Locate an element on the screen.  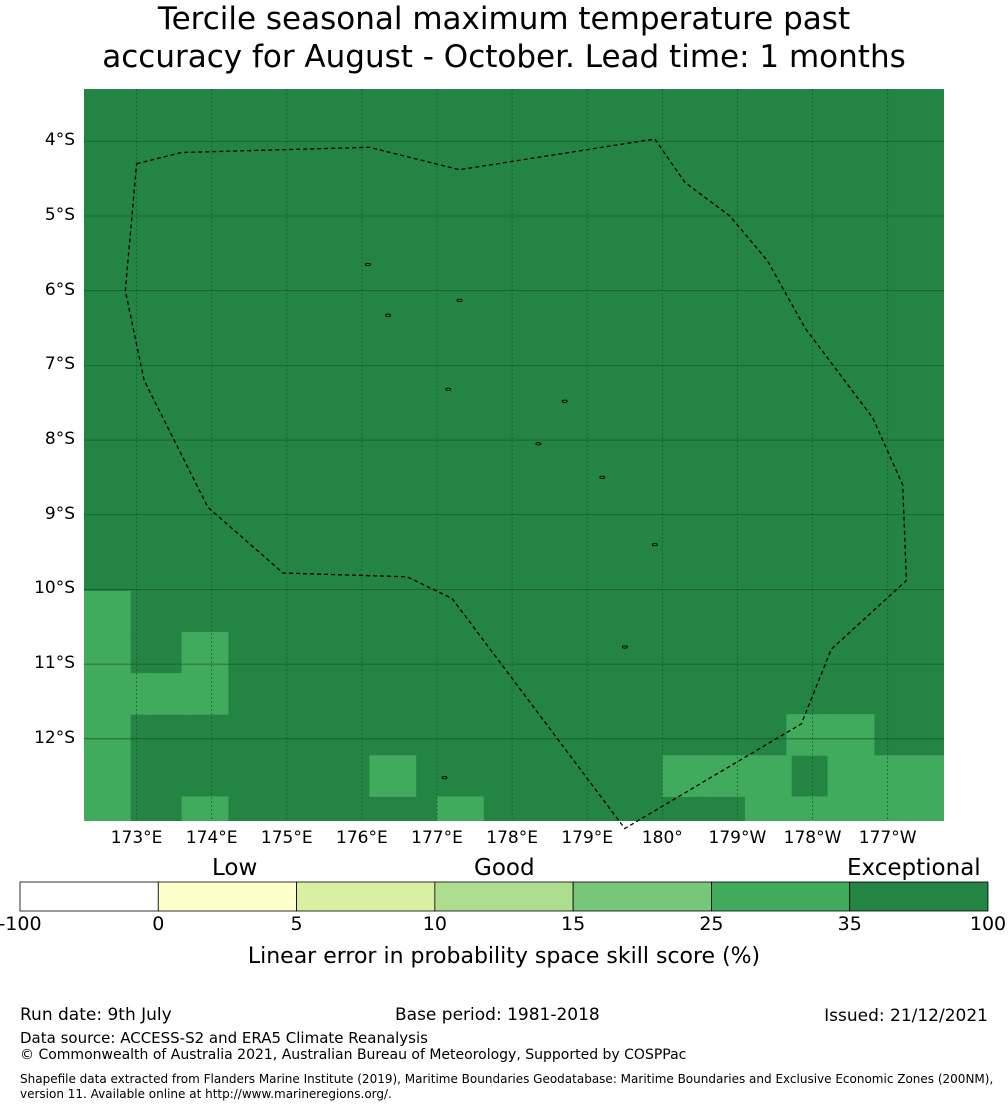
colorbar-tick-label: 35 is located at coordinates (849, 924).